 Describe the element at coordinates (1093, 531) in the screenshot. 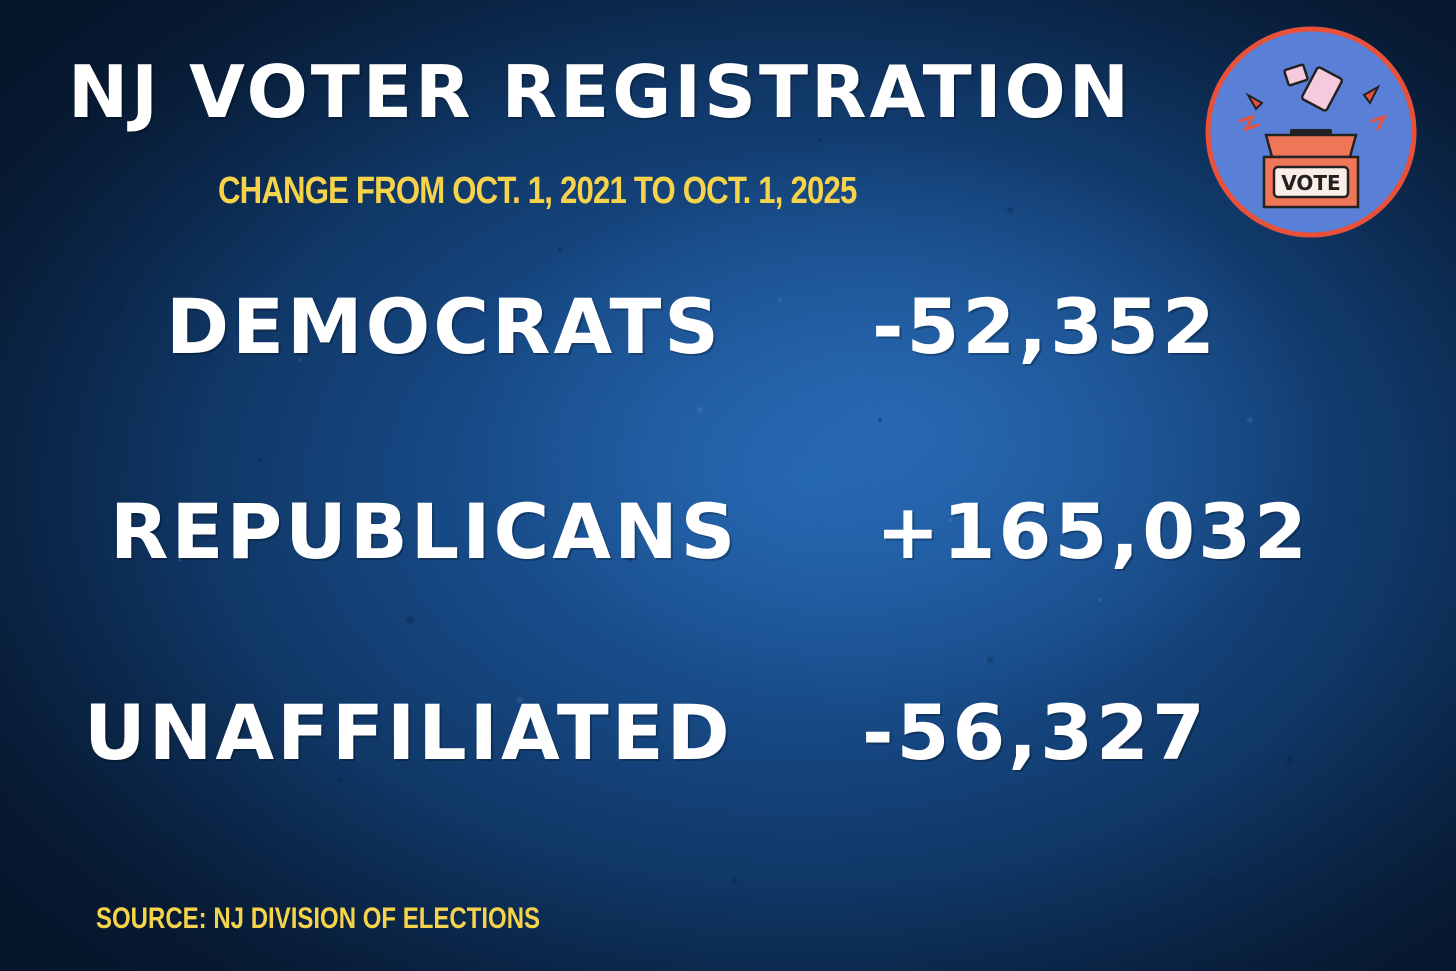

I see `row-value-republicans: +165,032` at that location.